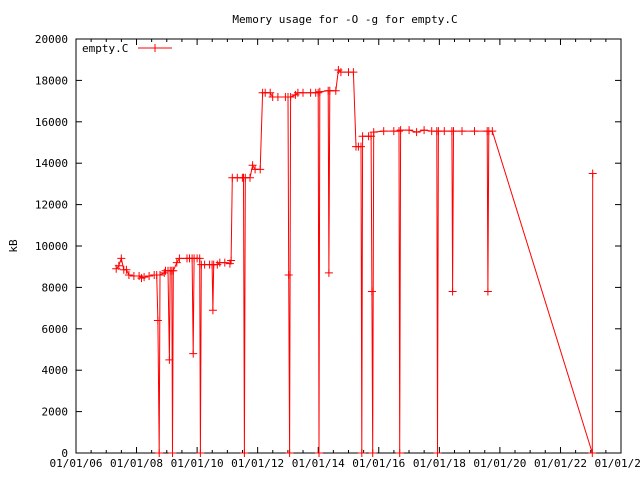  Describe the element at coordinates (51, 80) in the screenshot. I see `y-tick-label: 18000` at that location.